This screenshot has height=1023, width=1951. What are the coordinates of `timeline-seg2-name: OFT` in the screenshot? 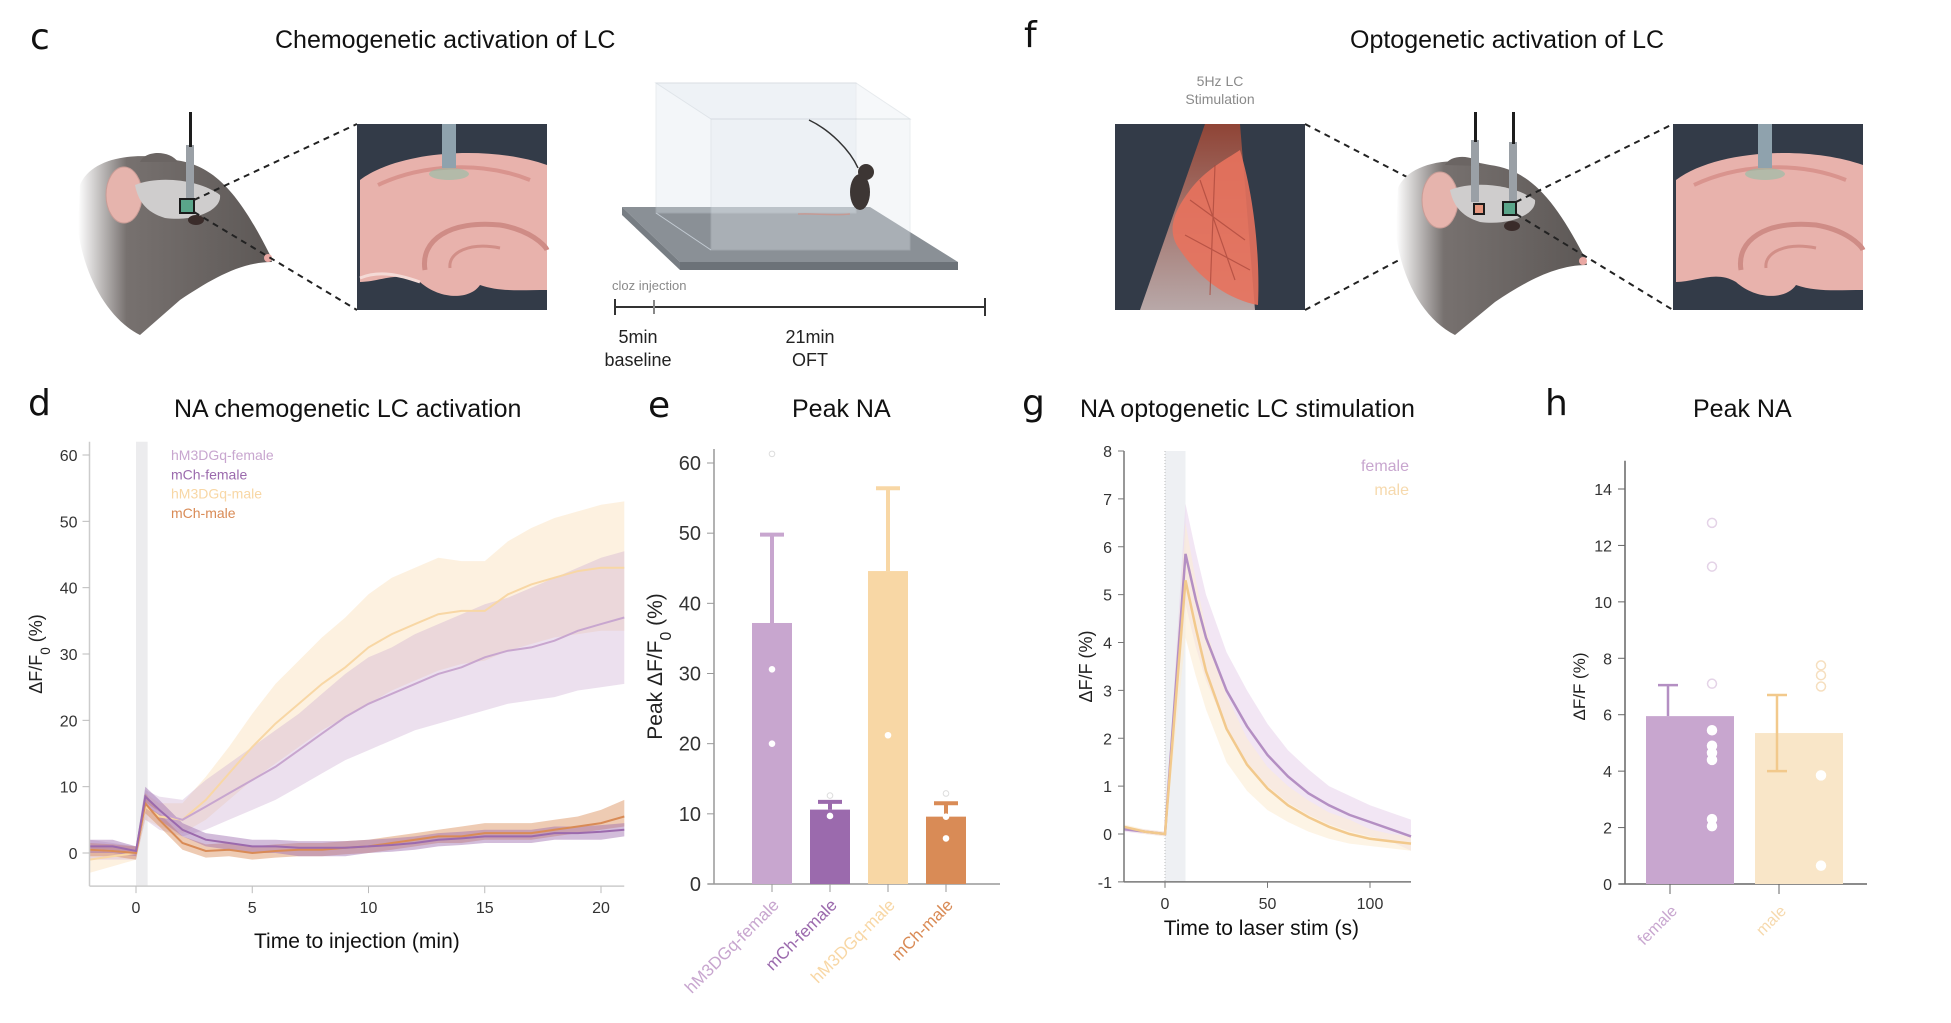 It's located at (810, 359).